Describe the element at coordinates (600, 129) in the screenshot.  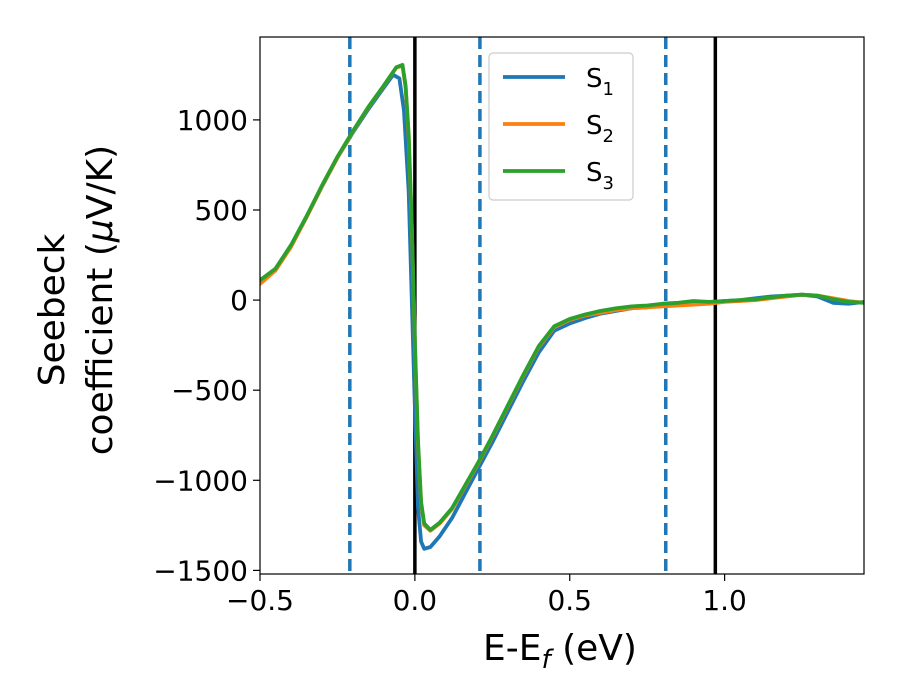
I see `legend-label-s2: S2` at that location.